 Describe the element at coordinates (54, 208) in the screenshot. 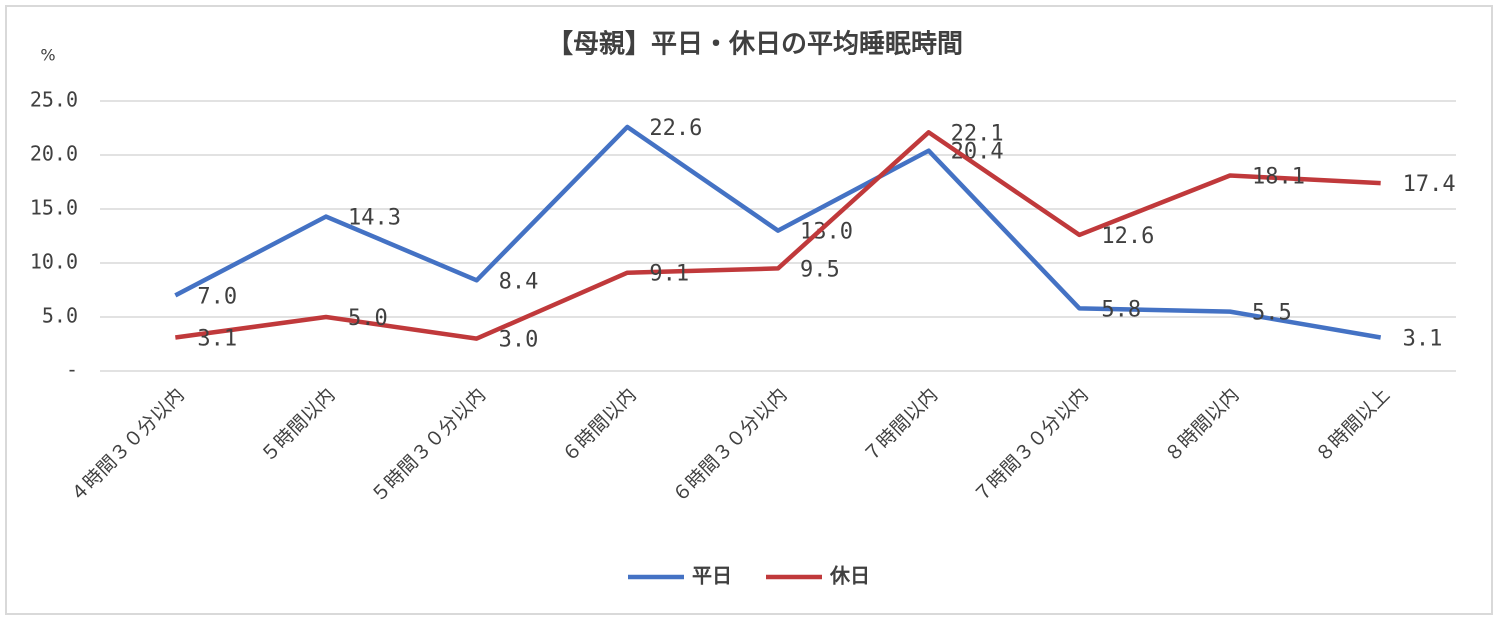

I see `y-tick-label: 15.0` at that location.